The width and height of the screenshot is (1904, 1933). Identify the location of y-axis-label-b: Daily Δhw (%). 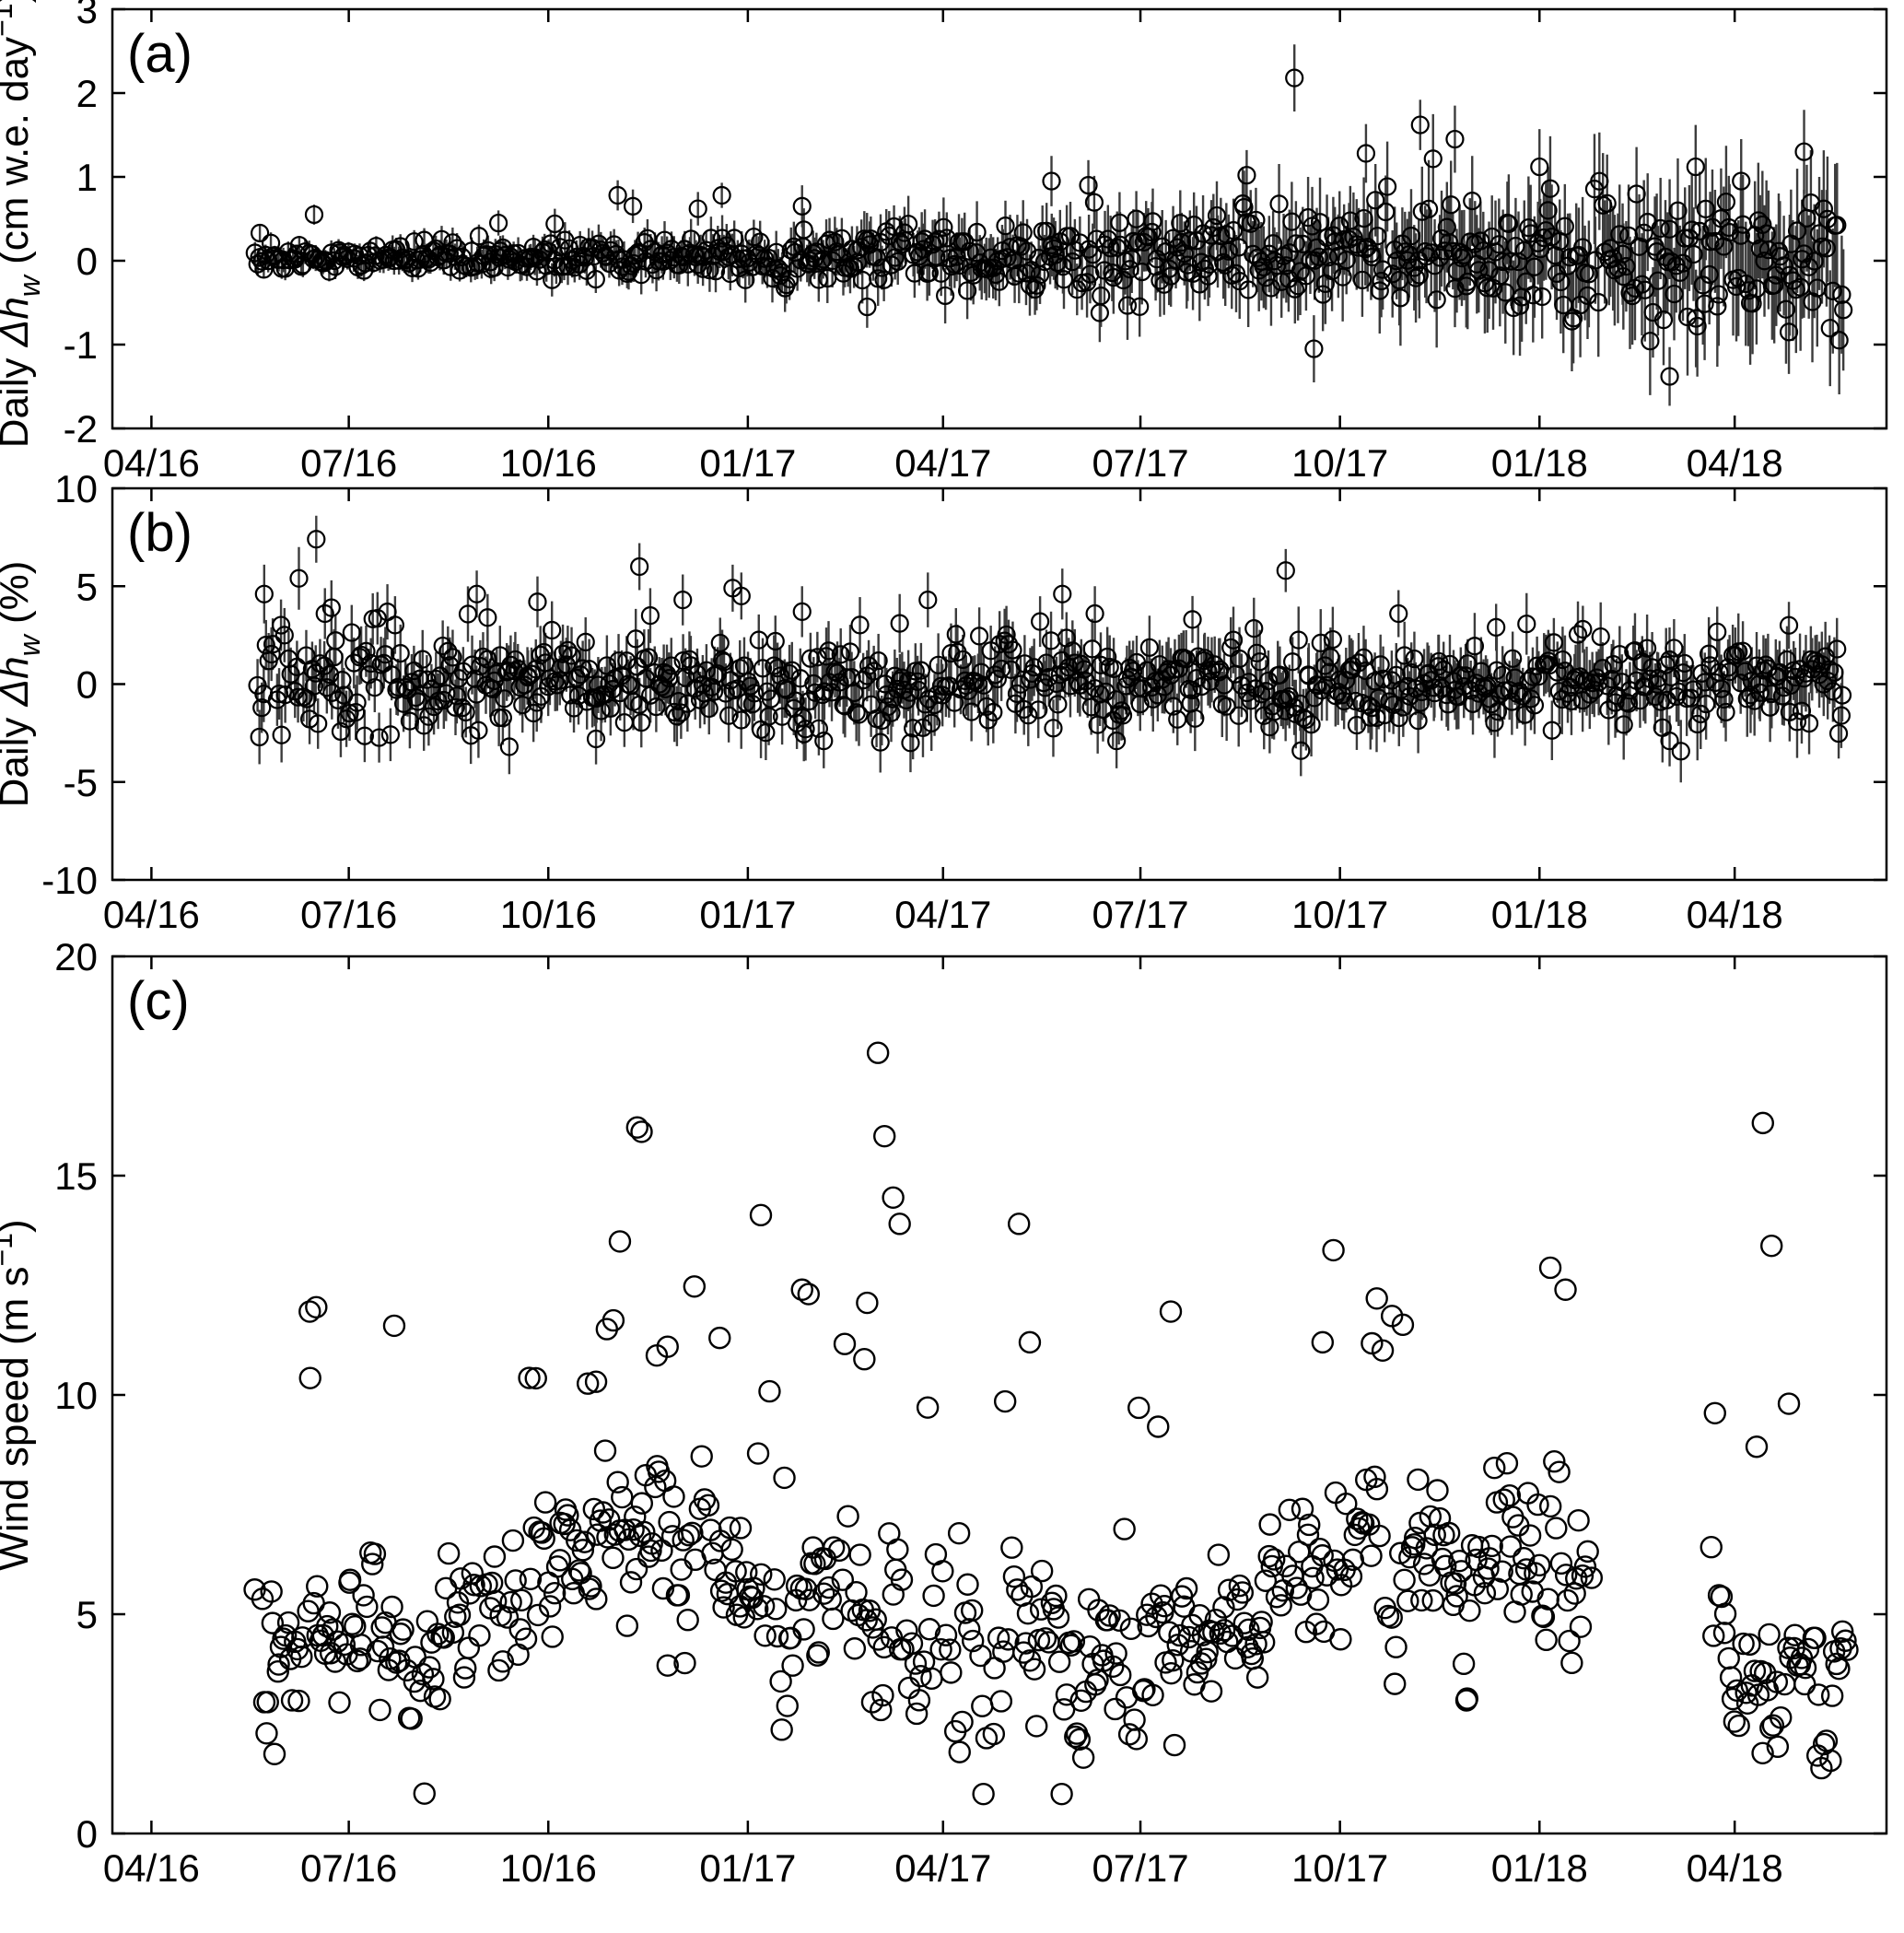
(23, 685).